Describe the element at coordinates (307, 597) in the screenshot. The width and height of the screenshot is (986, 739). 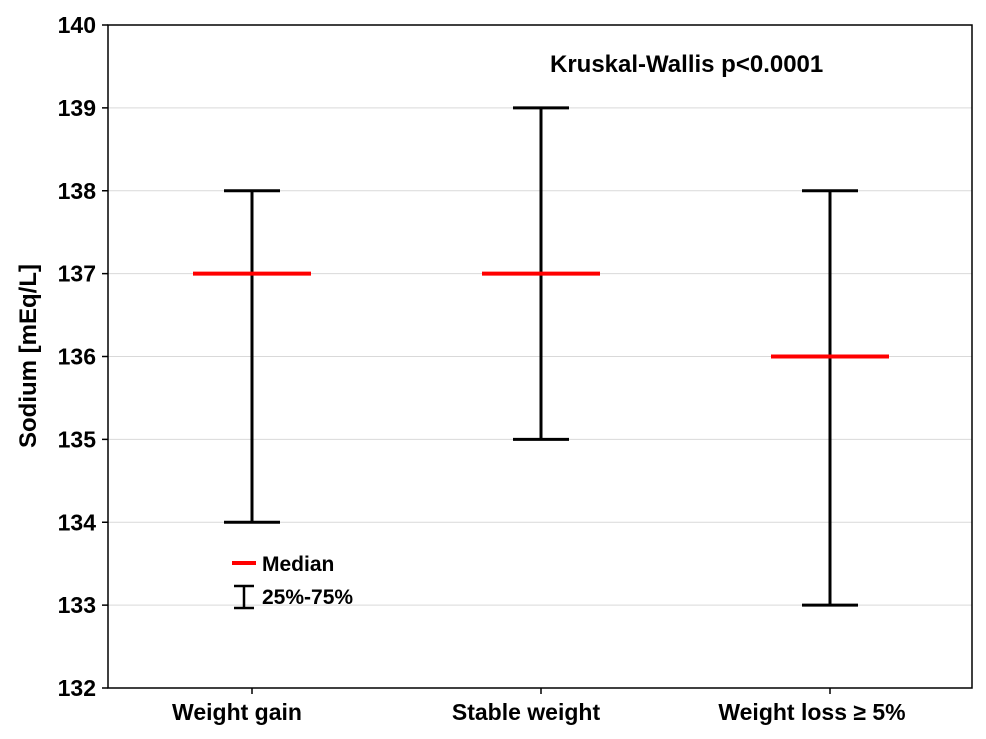
I see `legend-range-label: 25%-75%` at that location.